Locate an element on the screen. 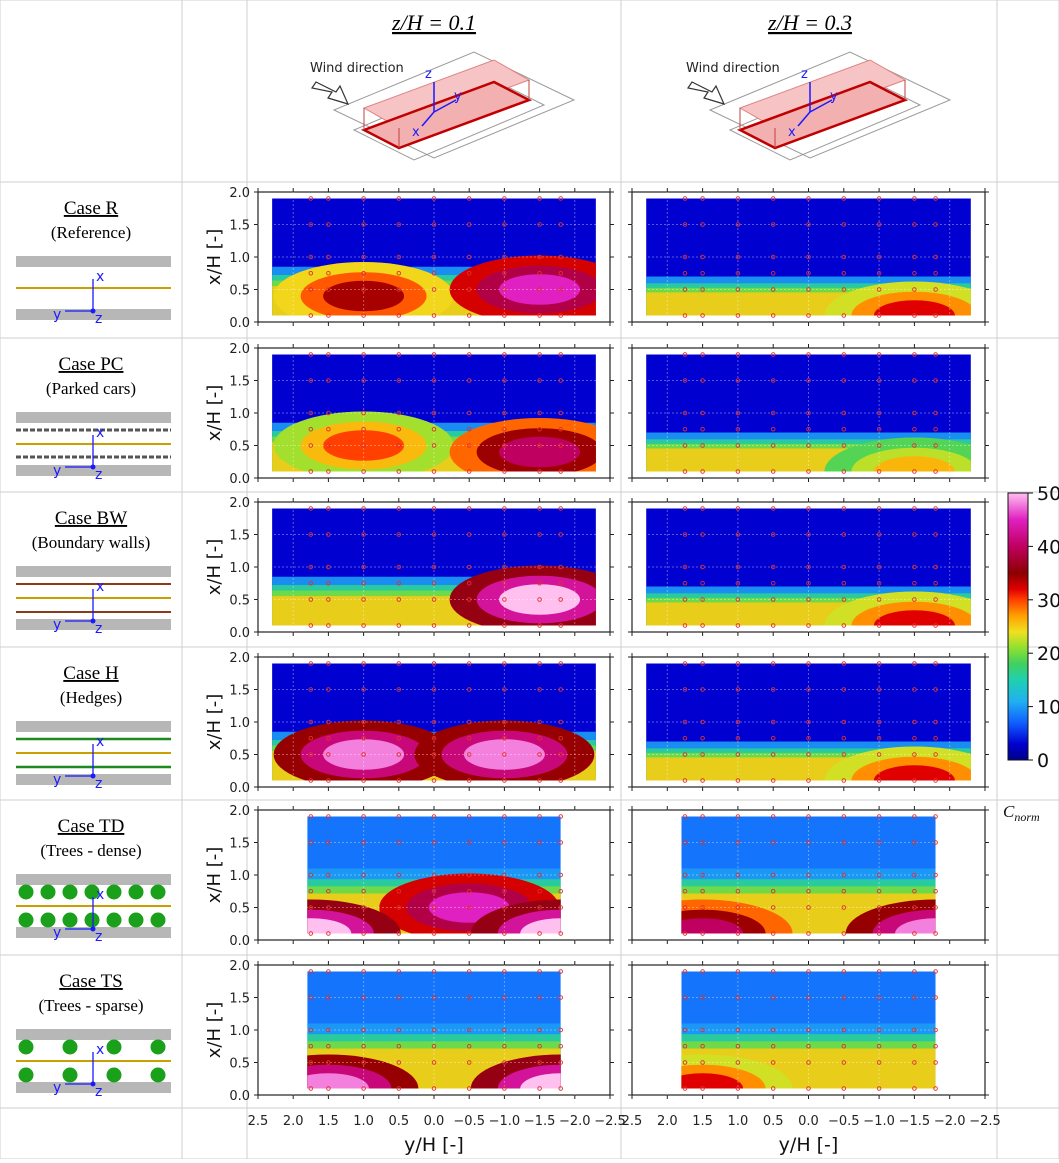 This screenshot has width=1059, height=1163. x-axis-label: x is located at coordinates (100, 587).